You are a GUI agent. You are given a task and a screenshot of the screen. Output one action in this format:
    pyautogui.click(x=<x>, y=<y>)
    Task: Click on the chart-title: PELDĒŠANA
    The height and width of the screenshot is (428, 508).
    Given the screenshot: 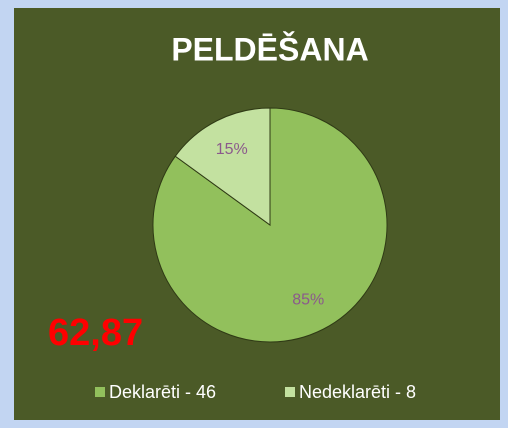 What is the action you would take?
    pyautogui.click(x=269, y=49)
    